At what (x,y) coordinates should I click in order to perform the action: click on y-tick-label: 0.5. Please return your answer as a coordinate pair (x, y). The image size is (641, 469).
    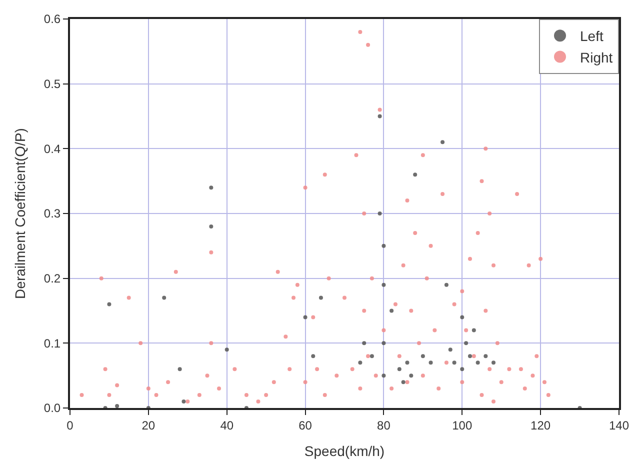
    Looking at the image, I should click on (52, 84).